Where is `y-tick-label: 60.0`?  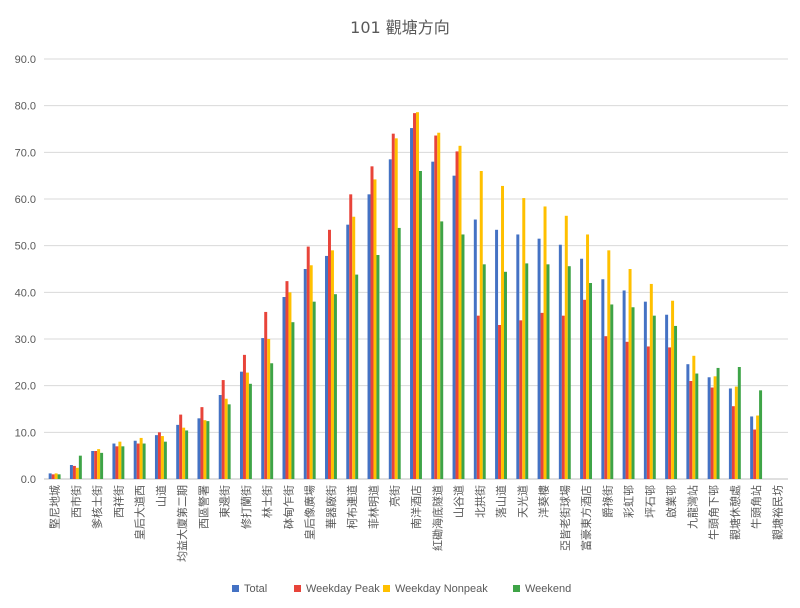 y-tick-label: 60.0 is located at coordinates (25, 200).